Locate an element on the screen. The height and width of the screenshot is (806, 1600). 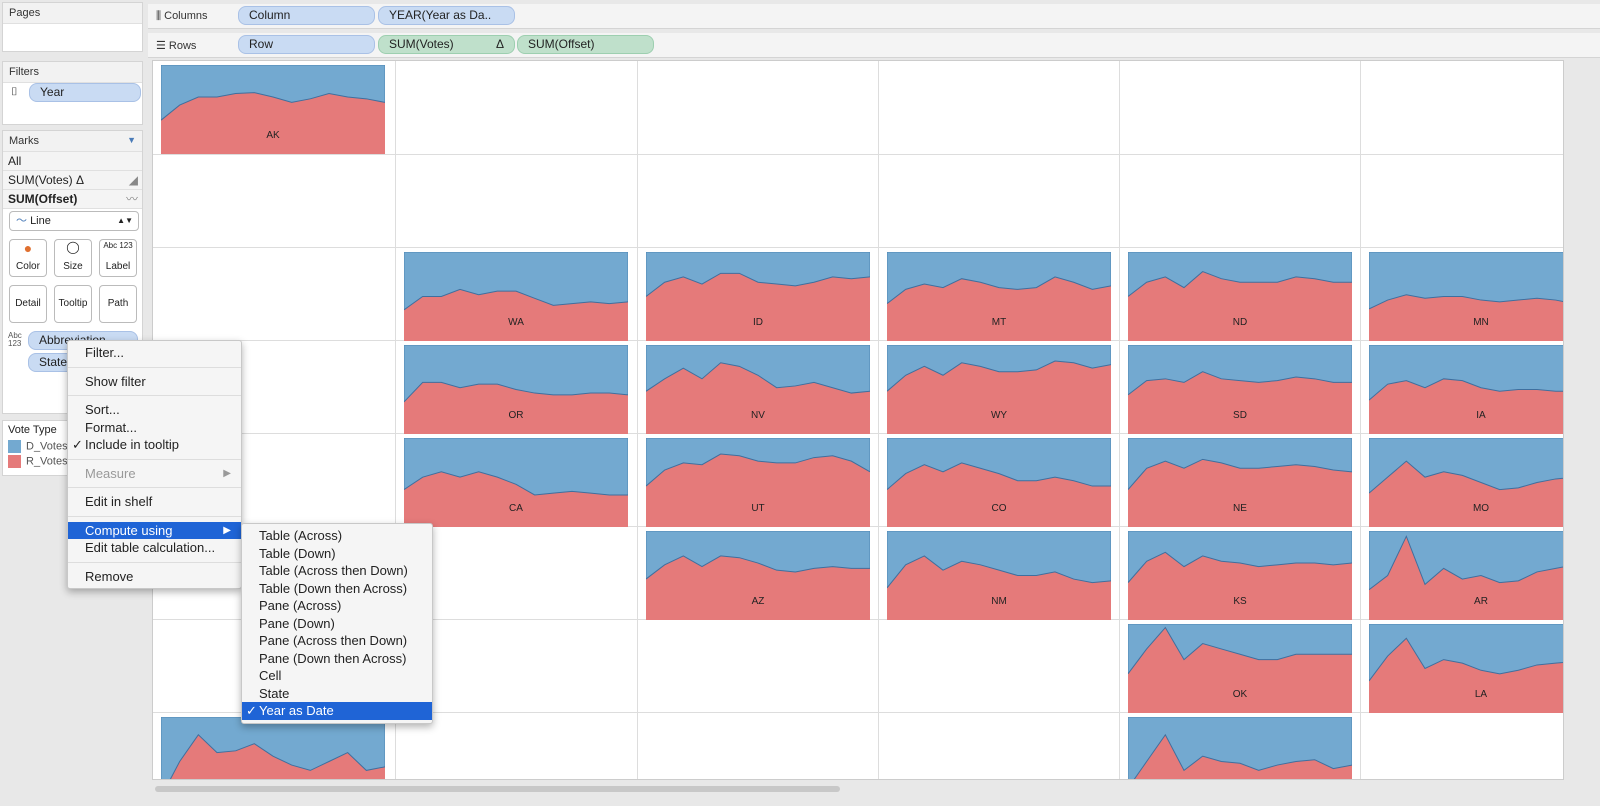
state-chart-AK: AK is located at coordinates (273, 109).